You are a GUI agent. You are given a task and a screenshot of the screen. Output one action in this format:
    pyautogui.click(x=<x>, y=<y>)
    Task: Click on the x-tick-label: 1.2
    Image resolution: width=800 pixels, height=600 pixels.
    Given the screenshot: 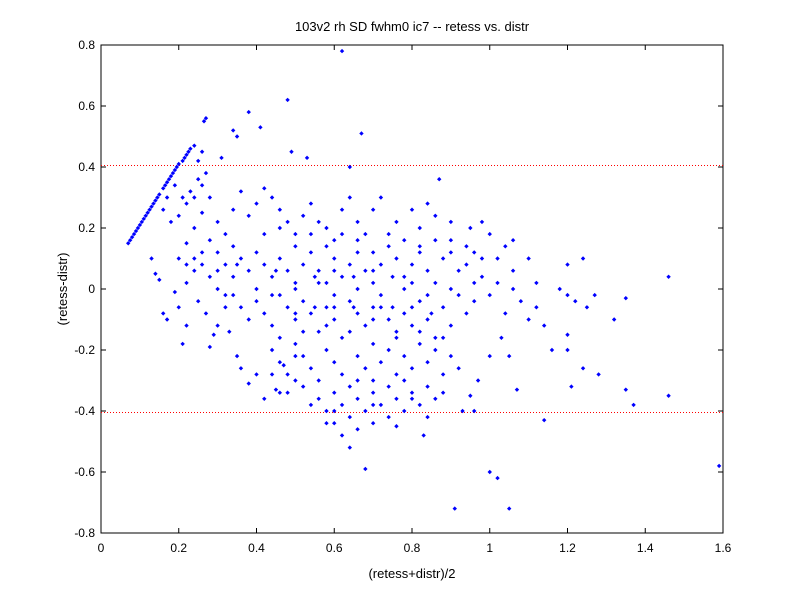 What is the action you would take?
    pyautogui.click(x=567, y=548)
    